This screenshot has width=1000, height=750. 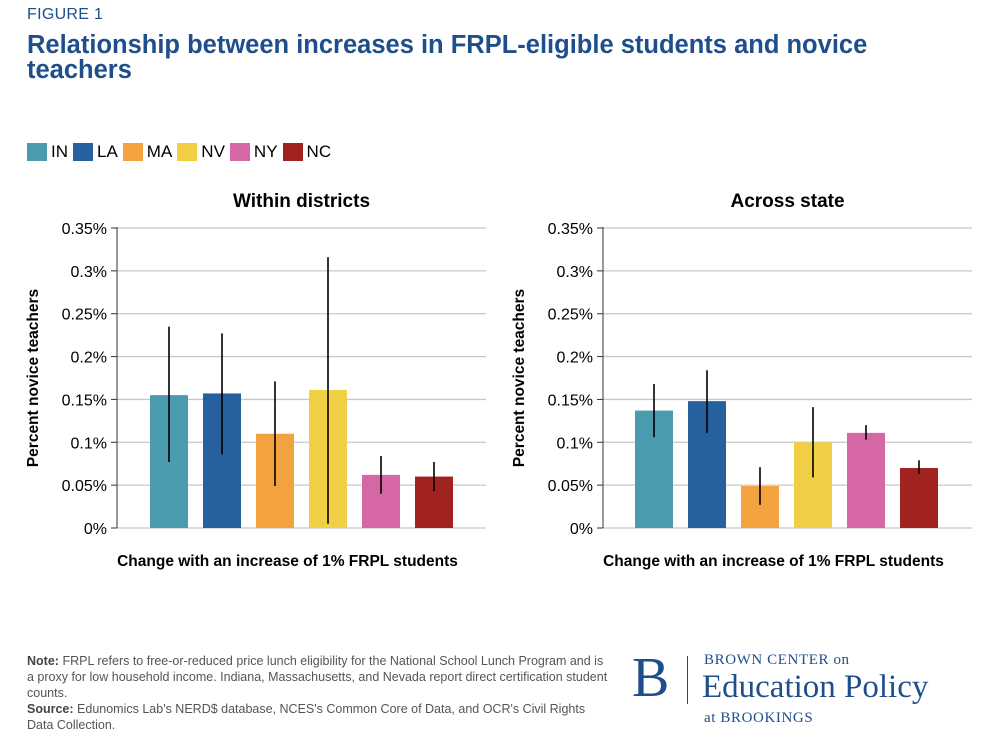 I want to click on logo-line2: Education Policy, so click(x=815, y=687).